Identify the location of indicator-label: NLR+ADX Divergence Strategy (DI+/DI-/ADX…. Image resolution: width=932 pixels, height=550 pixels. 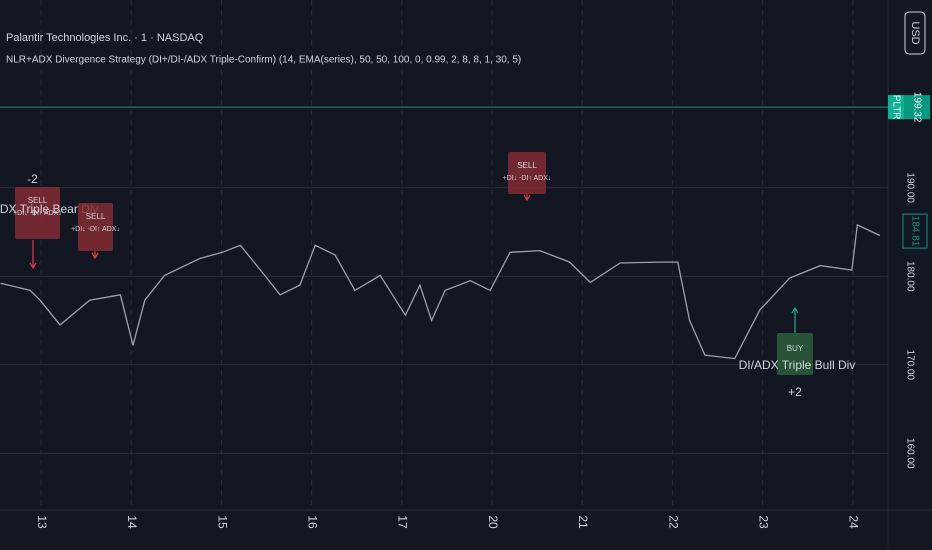
(263, 60).